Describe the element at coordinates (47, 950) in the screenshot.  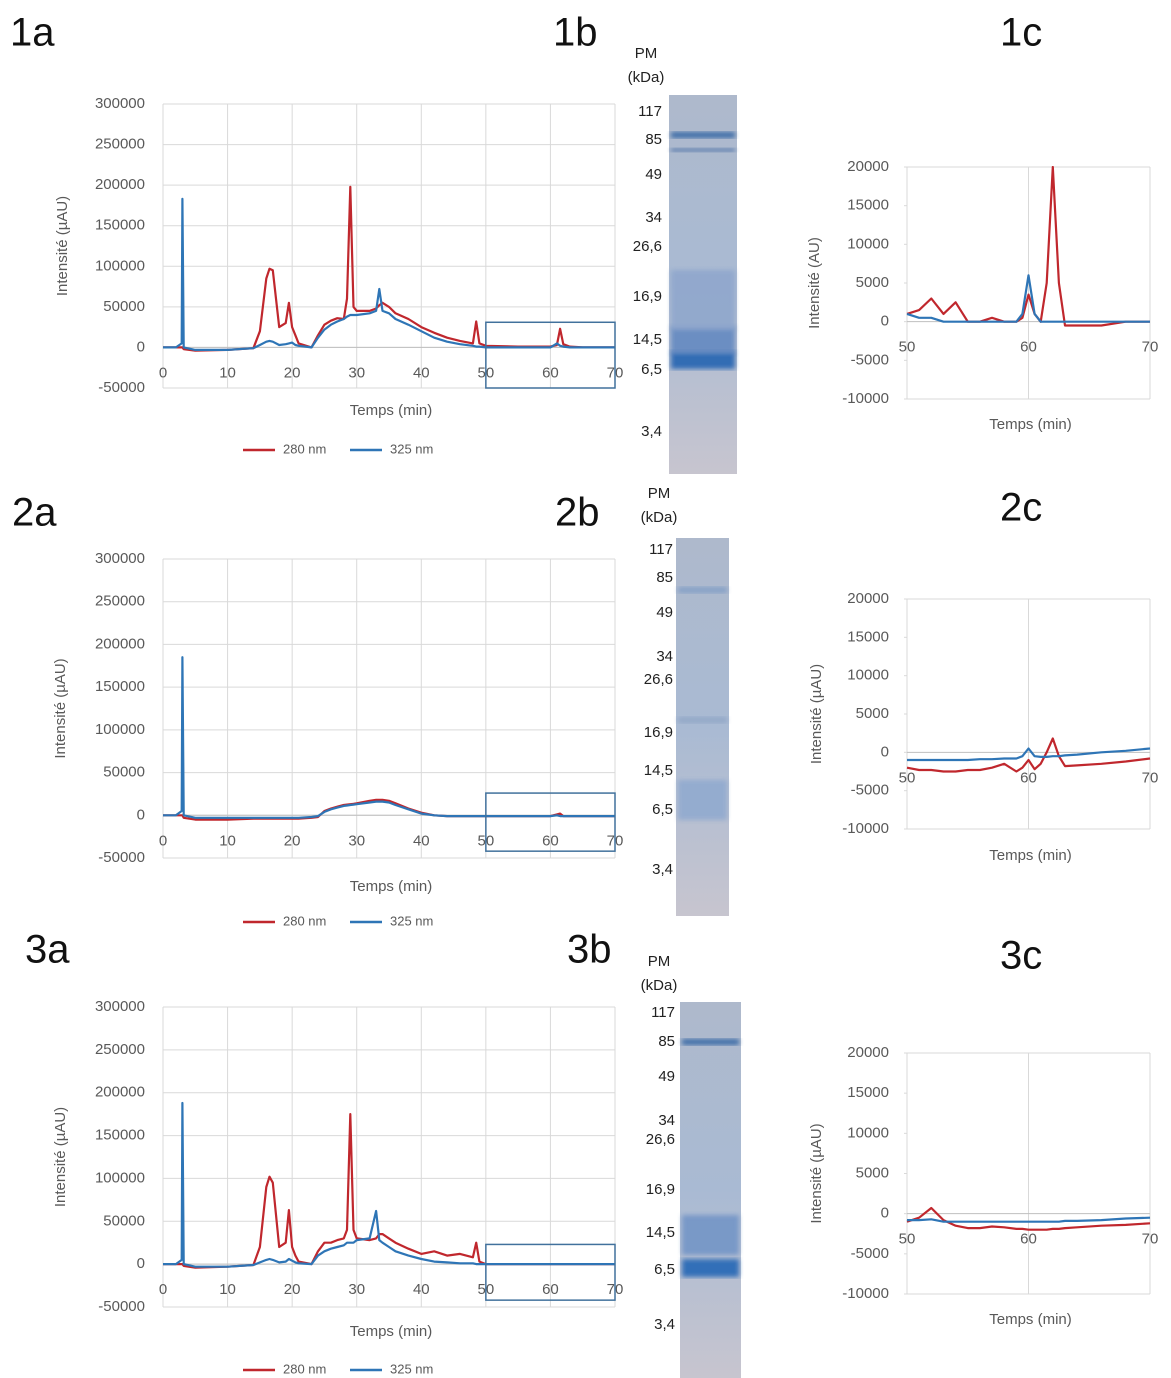
I see `panel-label: 3a` at that location.